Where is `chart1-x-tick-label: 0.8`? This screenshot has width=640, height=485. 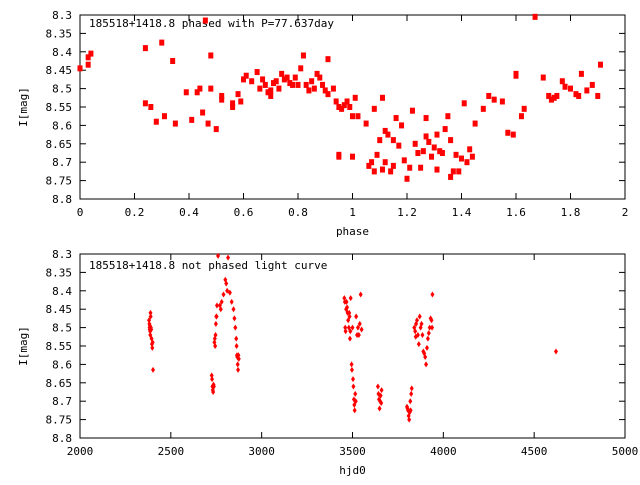
chart1-x-tick-label: 0.8 is located at coordinates (298, 212).